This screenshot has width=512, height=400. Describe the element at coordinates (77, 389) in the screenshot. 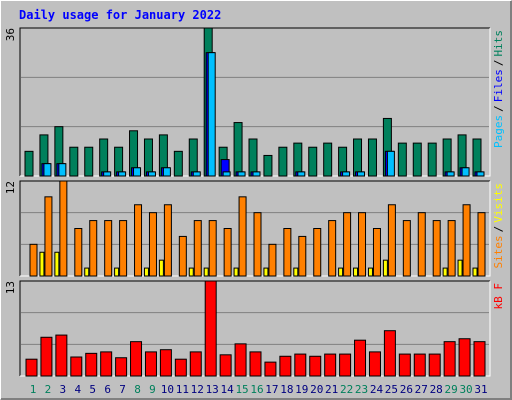

I see `x-tick-label: 4` at that location.